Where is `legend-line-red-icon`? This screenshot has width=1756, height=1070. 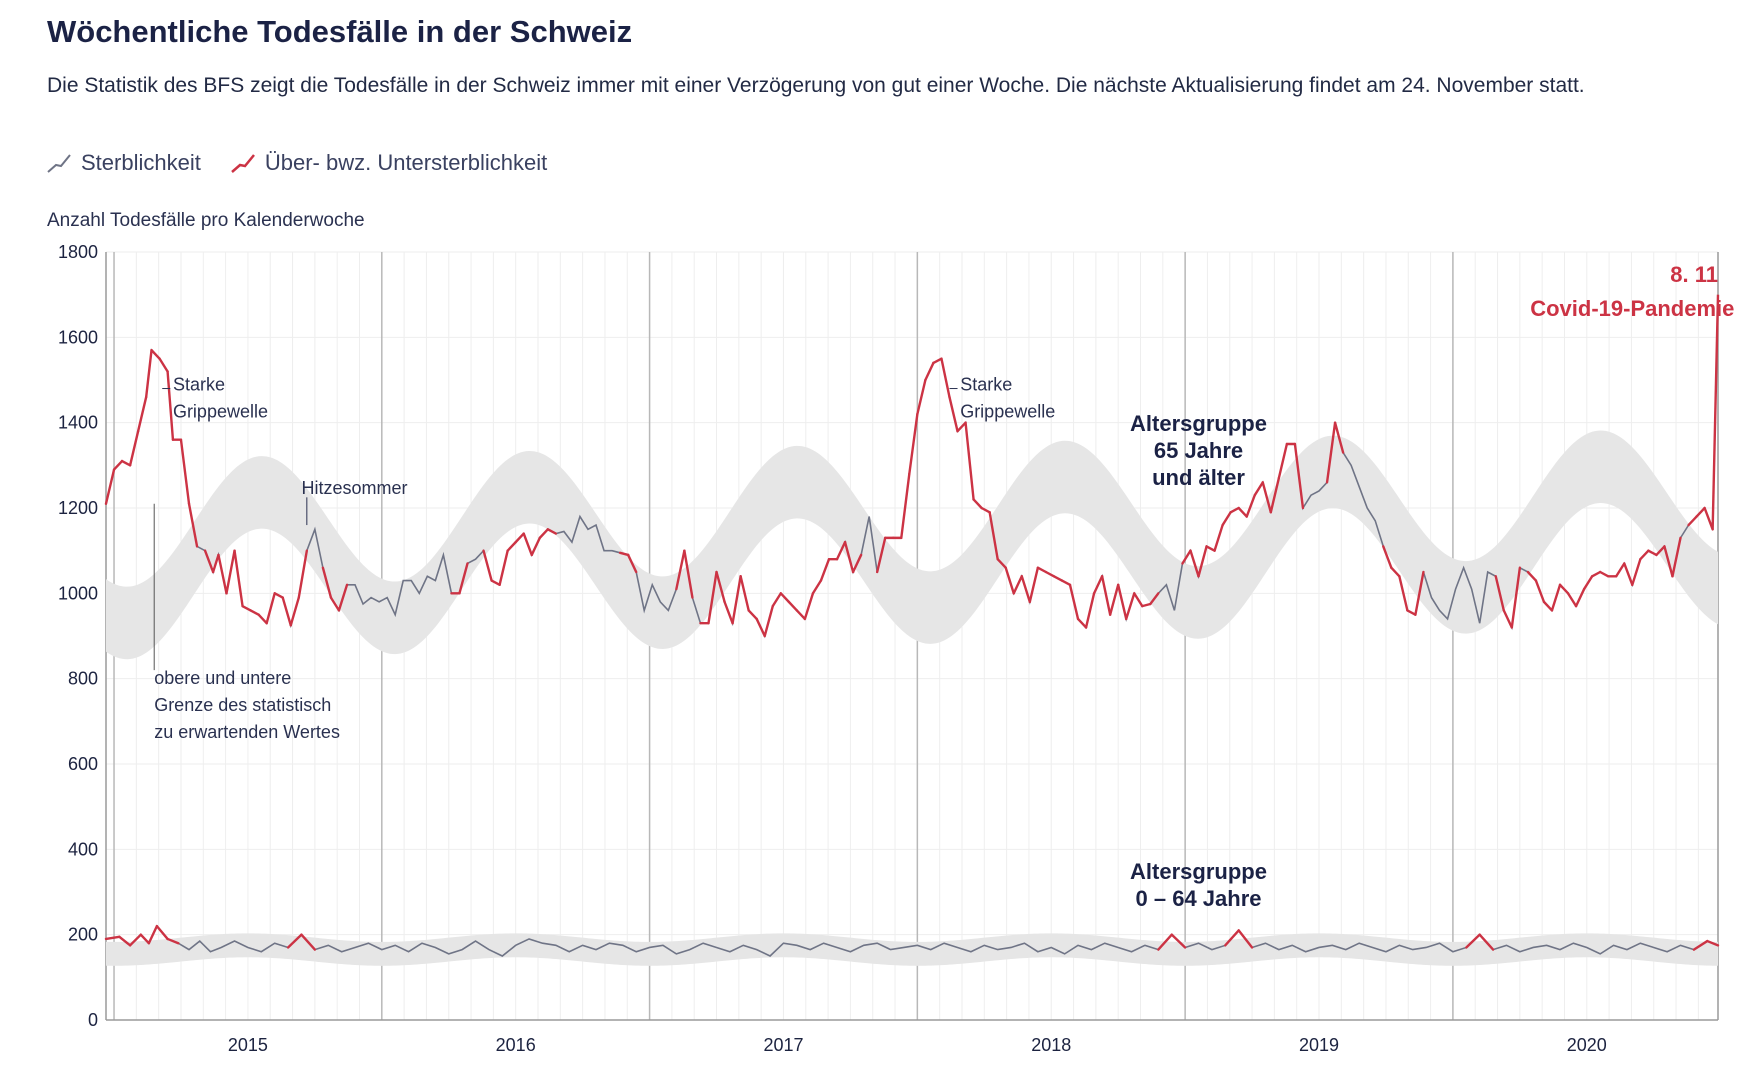 legend-line-red-icon is located at coordinates (243, 163).